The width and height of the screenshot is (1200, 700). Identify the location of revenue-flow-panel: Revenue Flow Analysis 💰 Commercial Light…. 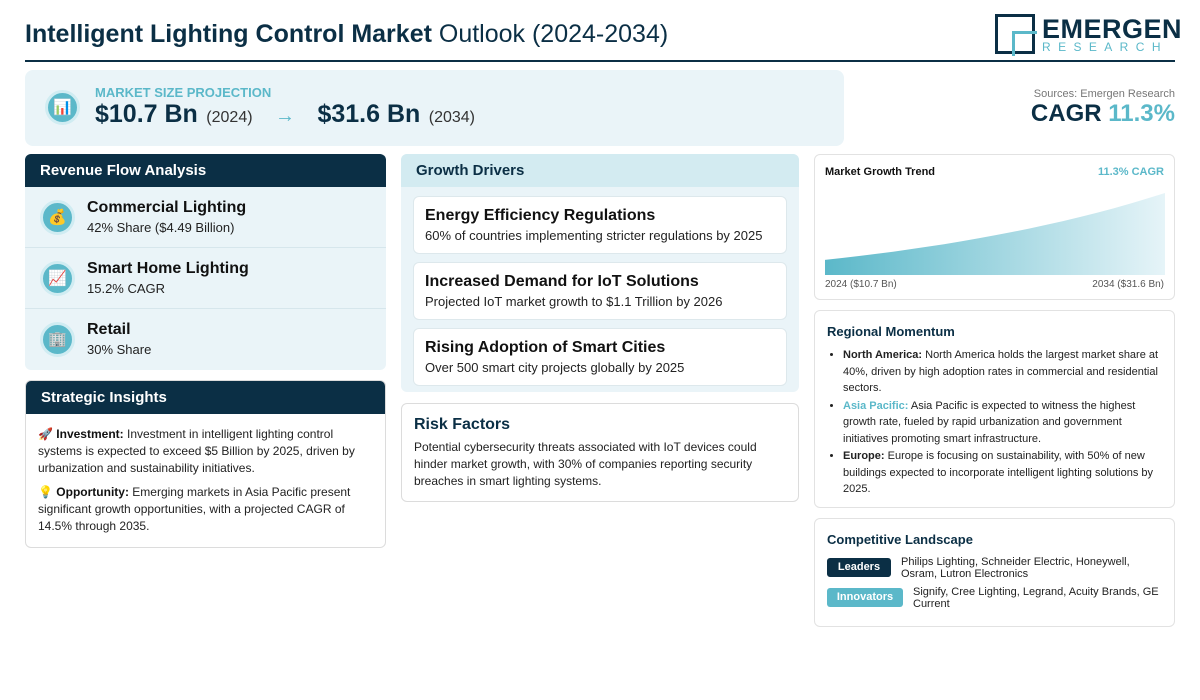
(205, 262).